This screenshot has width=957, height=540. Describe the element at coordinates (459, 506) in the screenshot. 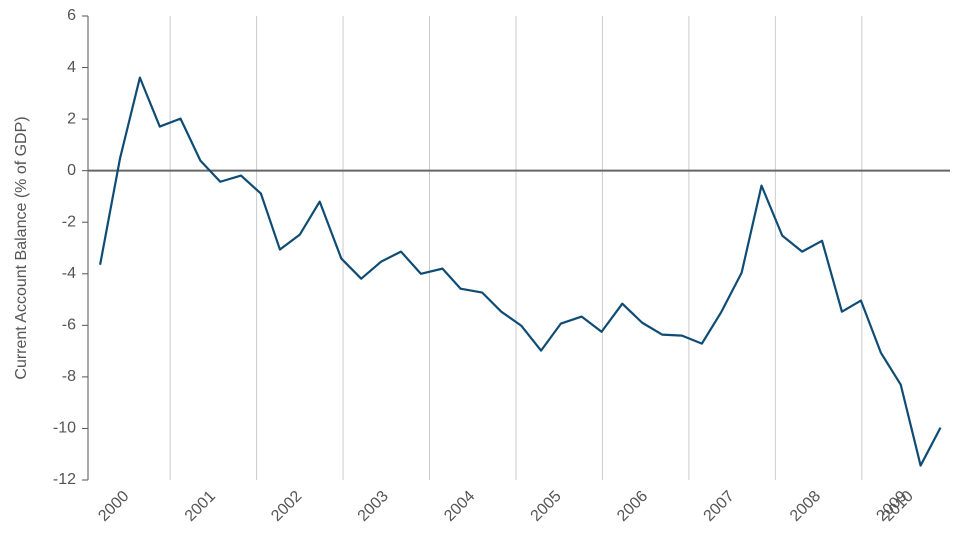

I see `x-tick-label: 2004` at that location.